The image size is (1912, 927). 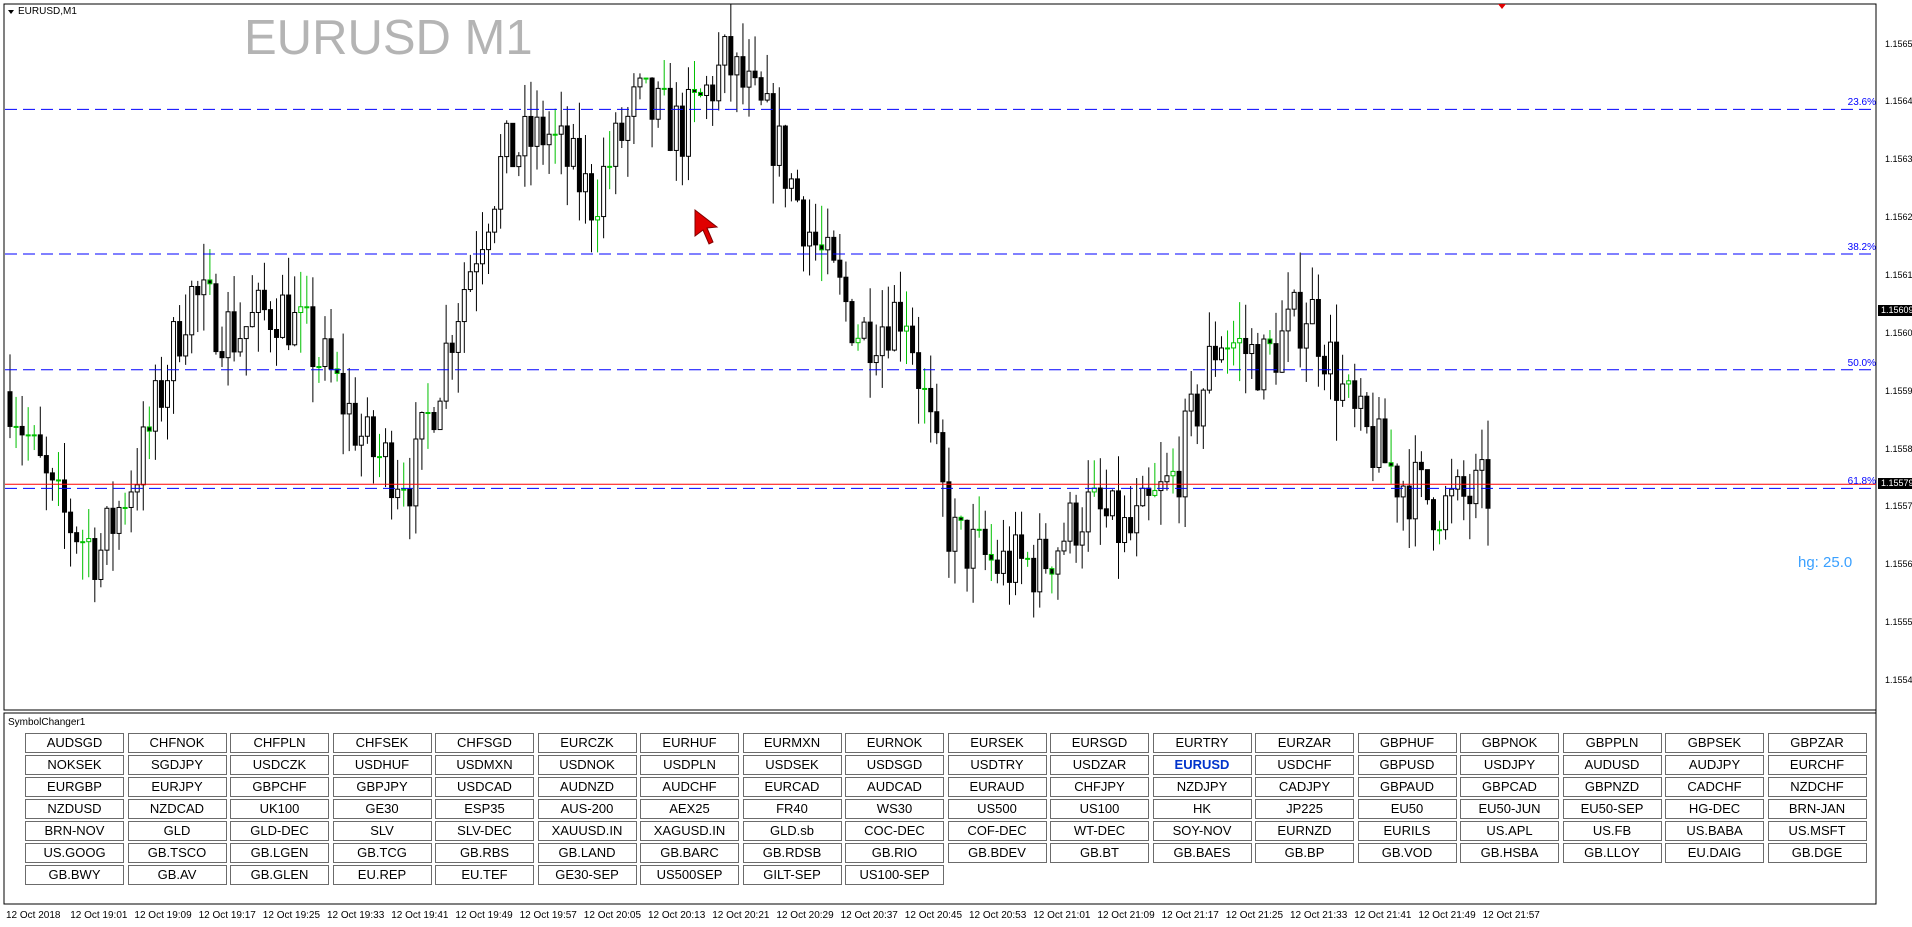 What do you see at coordinates (279, 809) in the screenshot?
I see `symbol-button-uk100: UK100` at bounding box center [279, 809].